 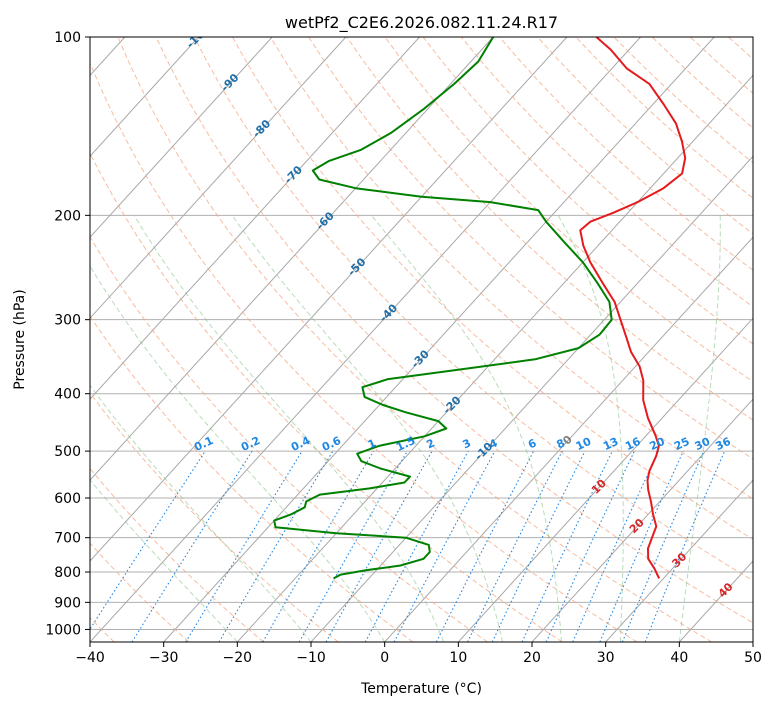 What do you see at coordinates (67, 452) in the screenshot?
I see `y-tick-label: 500` at bounding box center [67, 452].